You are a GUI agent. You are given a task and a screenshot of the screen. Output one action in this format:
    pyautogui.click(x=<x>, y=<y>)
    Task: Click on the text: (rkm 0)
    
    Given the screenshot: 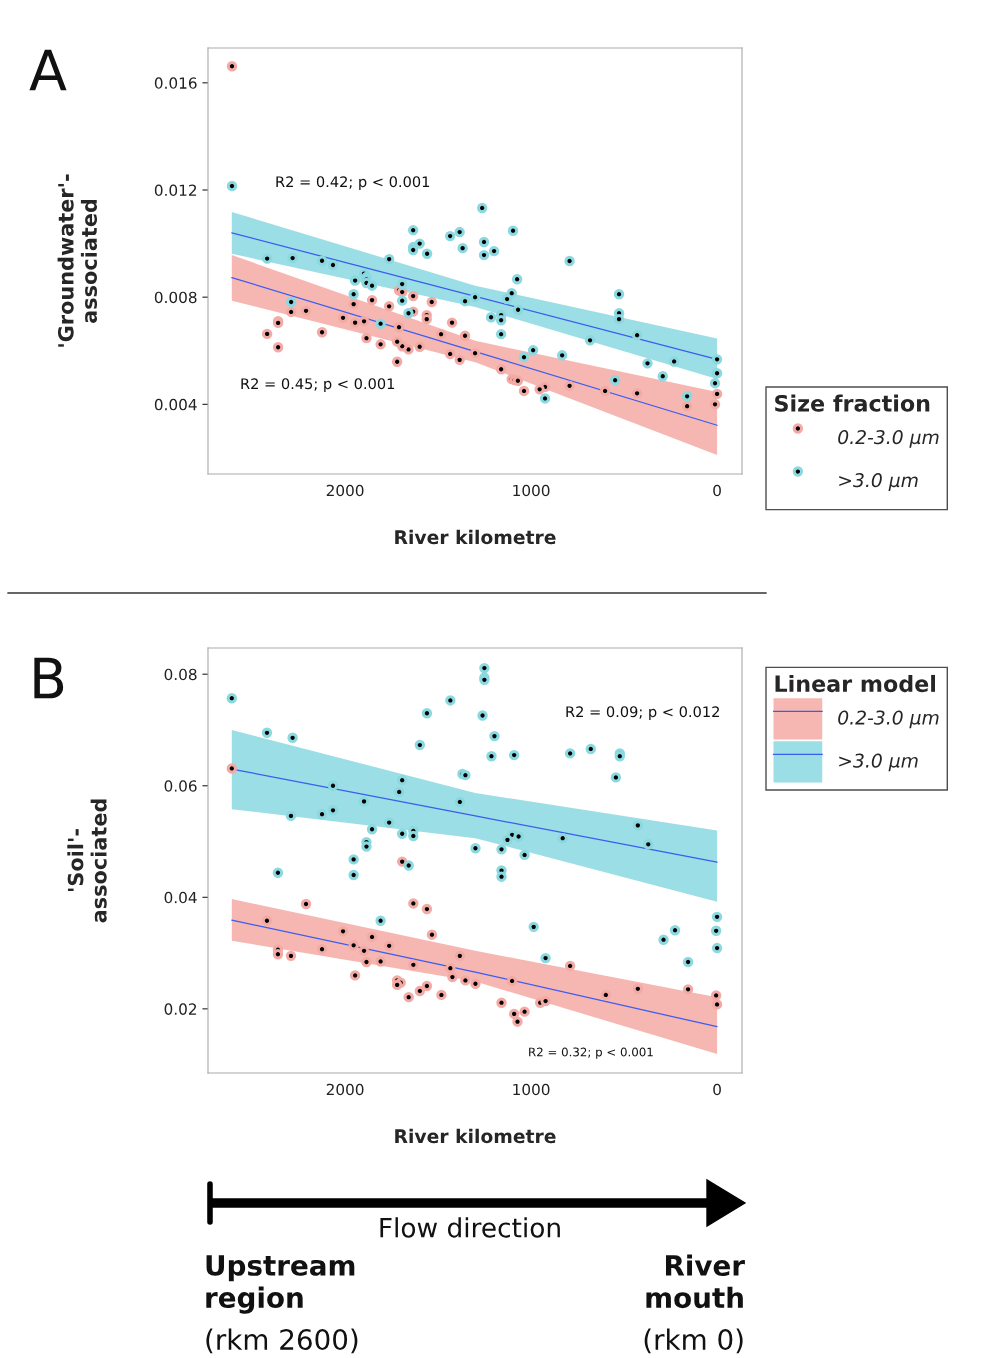 What is the action you would take?
    pyautogui.click(x=693, y=1341)
    